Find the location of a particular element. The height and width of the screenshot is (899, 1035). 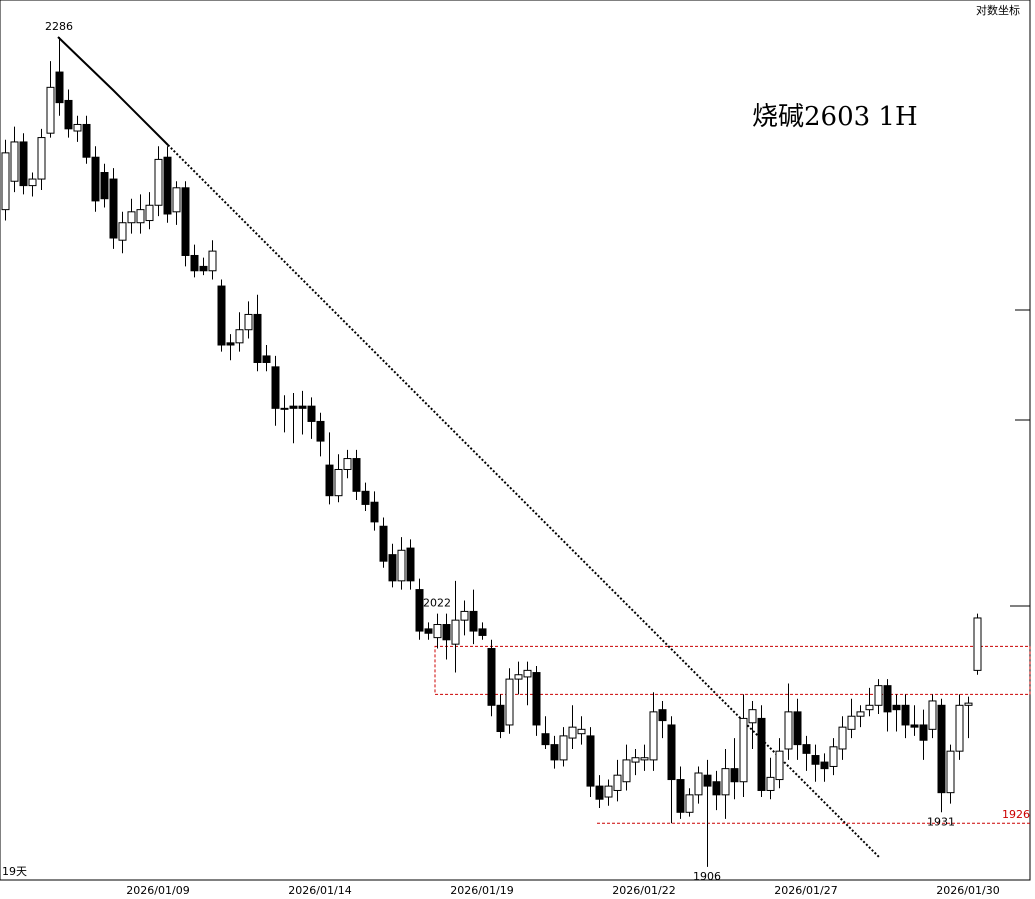

x-tick-label: 2026/01/30 is located at coordinates (967, 890).